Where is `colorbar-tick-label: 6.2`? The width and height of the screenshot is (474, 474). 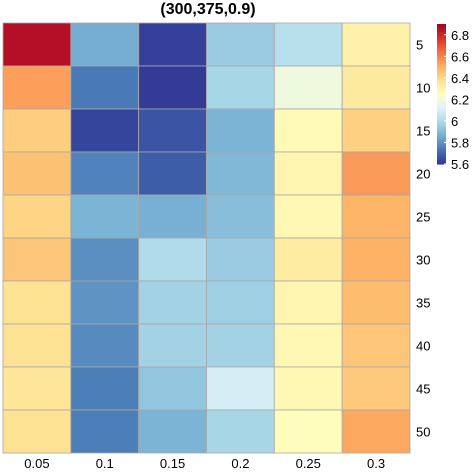 colorbar-tick-label: 6.2 is located at coordinates (460, 99).